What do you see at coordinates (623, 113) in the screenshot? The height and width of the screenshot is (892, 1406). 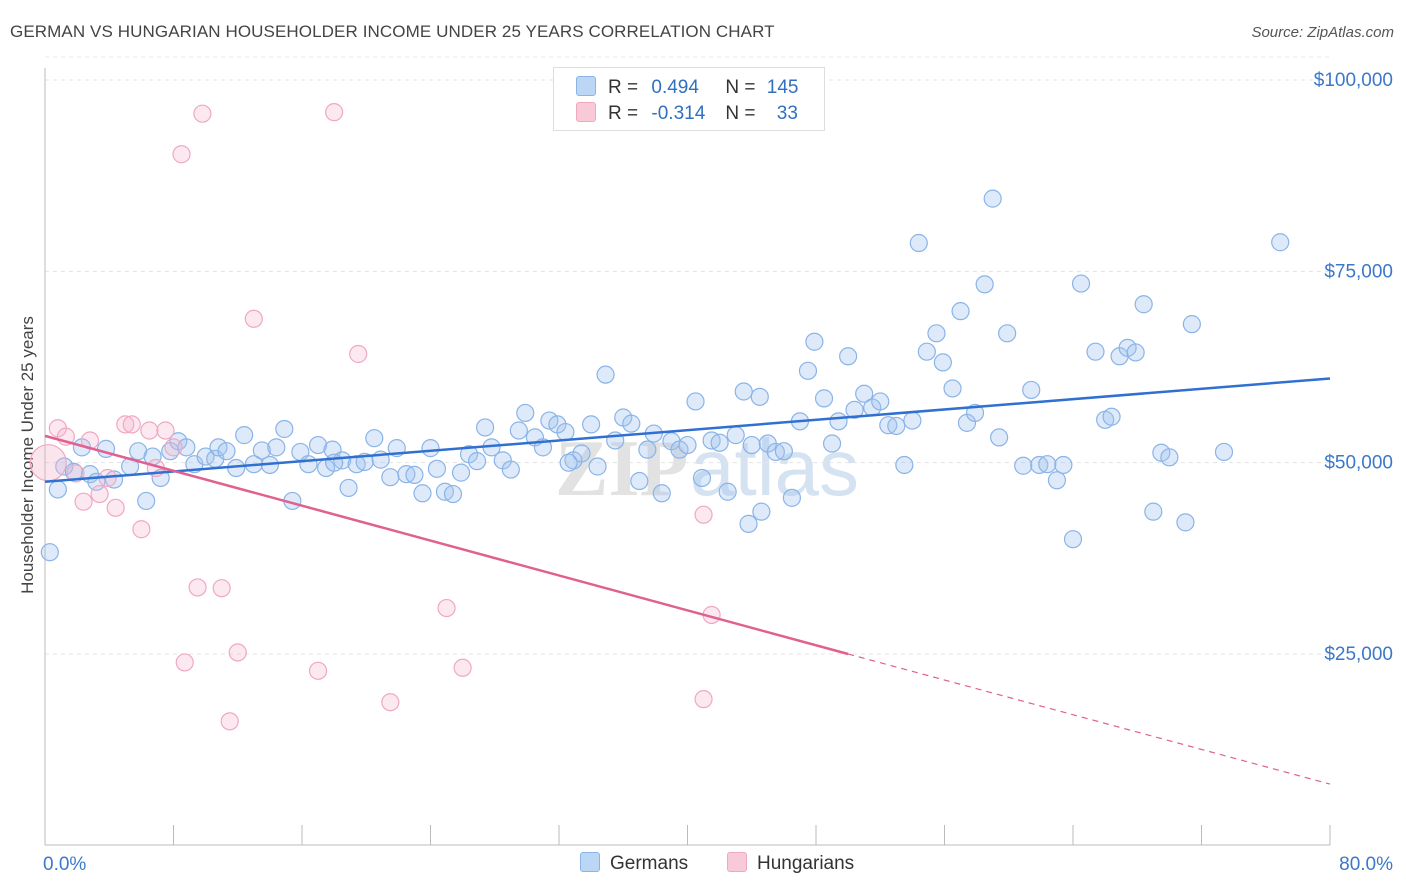 I see `r-label: R =` at bounding box center [623, 113].